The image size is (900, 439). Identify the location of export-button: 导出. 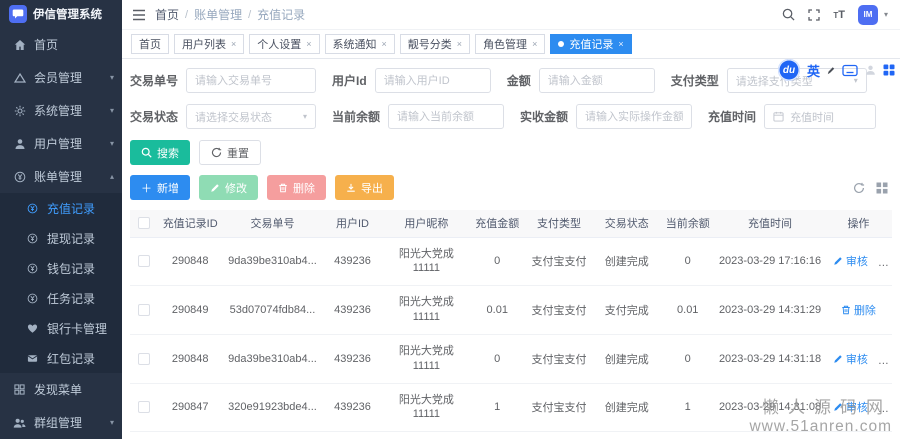
(364, 187).